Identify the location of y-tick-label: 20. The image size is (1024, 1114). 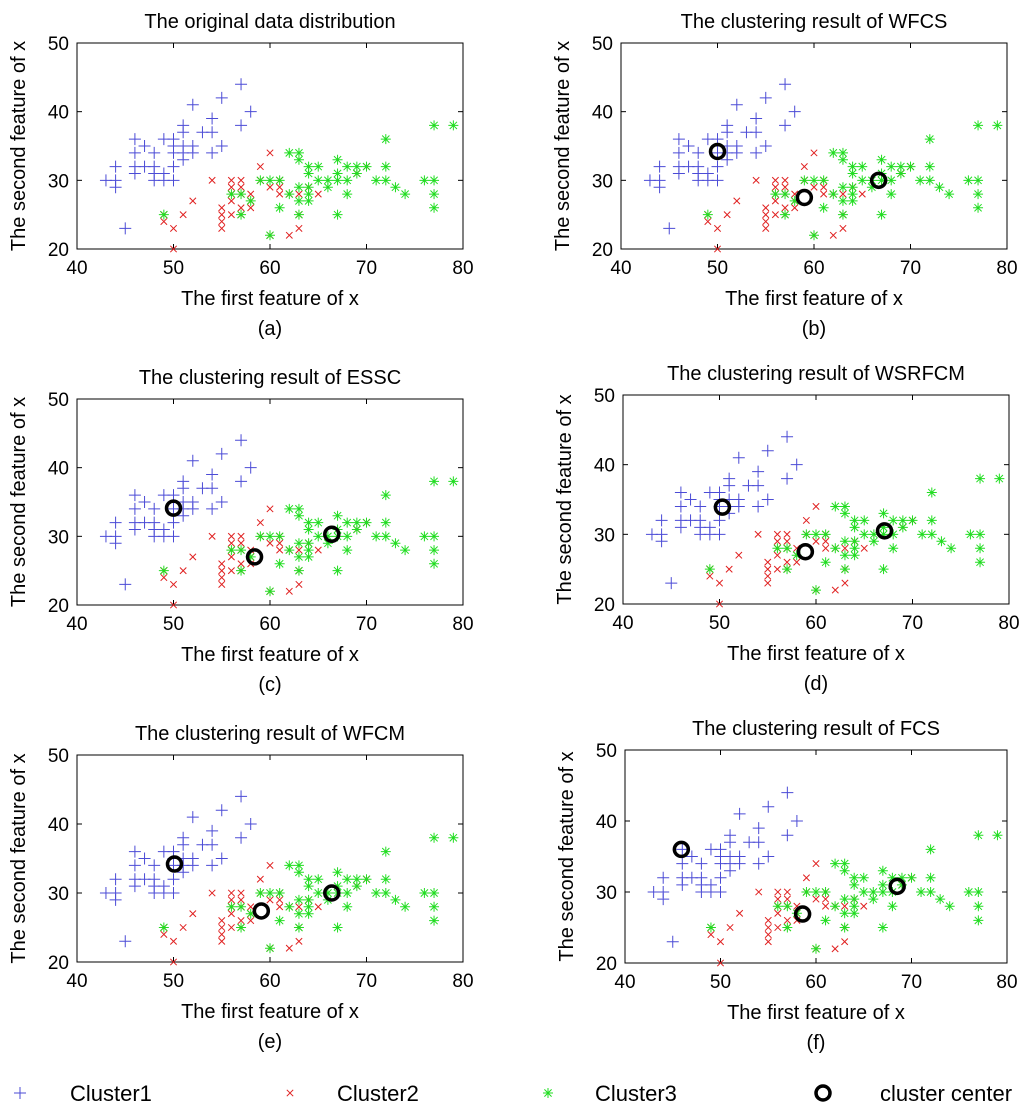
(58, 606).